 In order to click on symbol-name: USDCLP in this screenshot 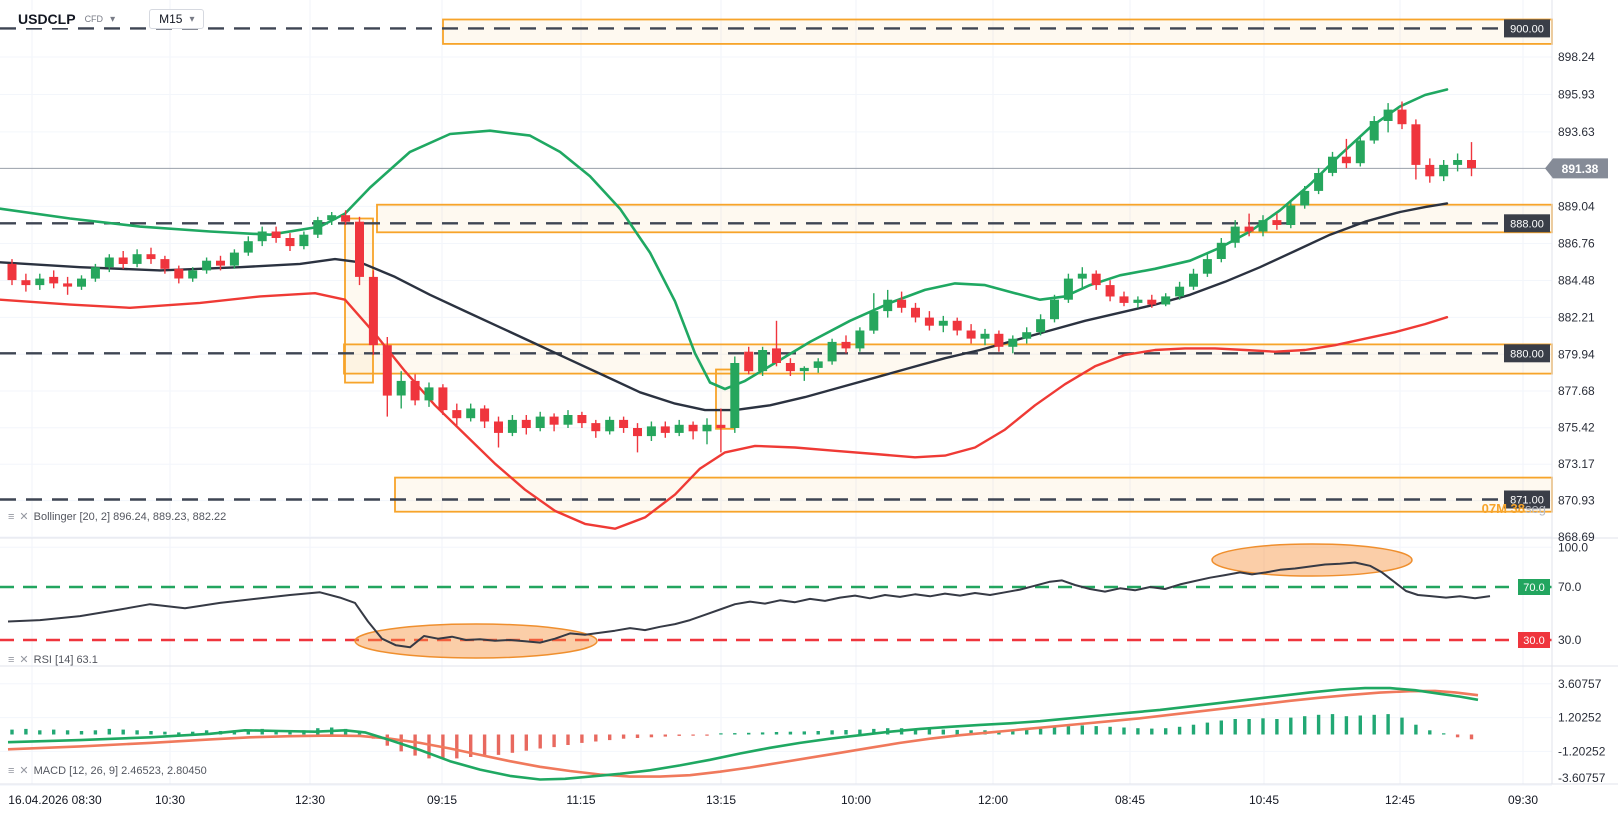, I will do `click(47, 19)`.